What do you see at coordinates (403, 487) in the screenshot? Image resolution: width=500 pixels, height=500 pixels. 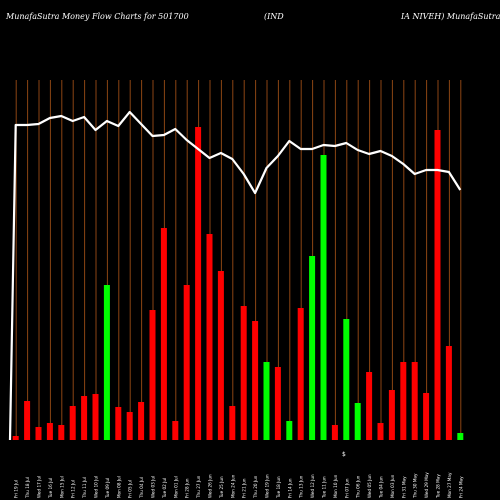 I see `x-tick-label: Fri 31 May` at bounding box center [403, 487].